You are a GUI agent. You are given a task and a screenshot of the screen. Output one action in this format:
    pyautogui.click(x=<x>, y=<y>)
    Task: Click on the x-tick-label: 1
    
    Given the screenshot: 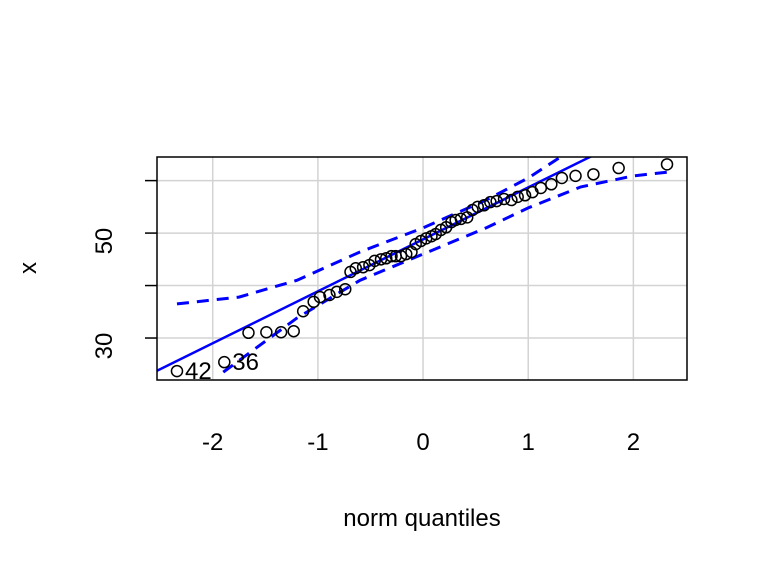 What is the action you would take?
    pyautogui.click(x=528, y=442)
    